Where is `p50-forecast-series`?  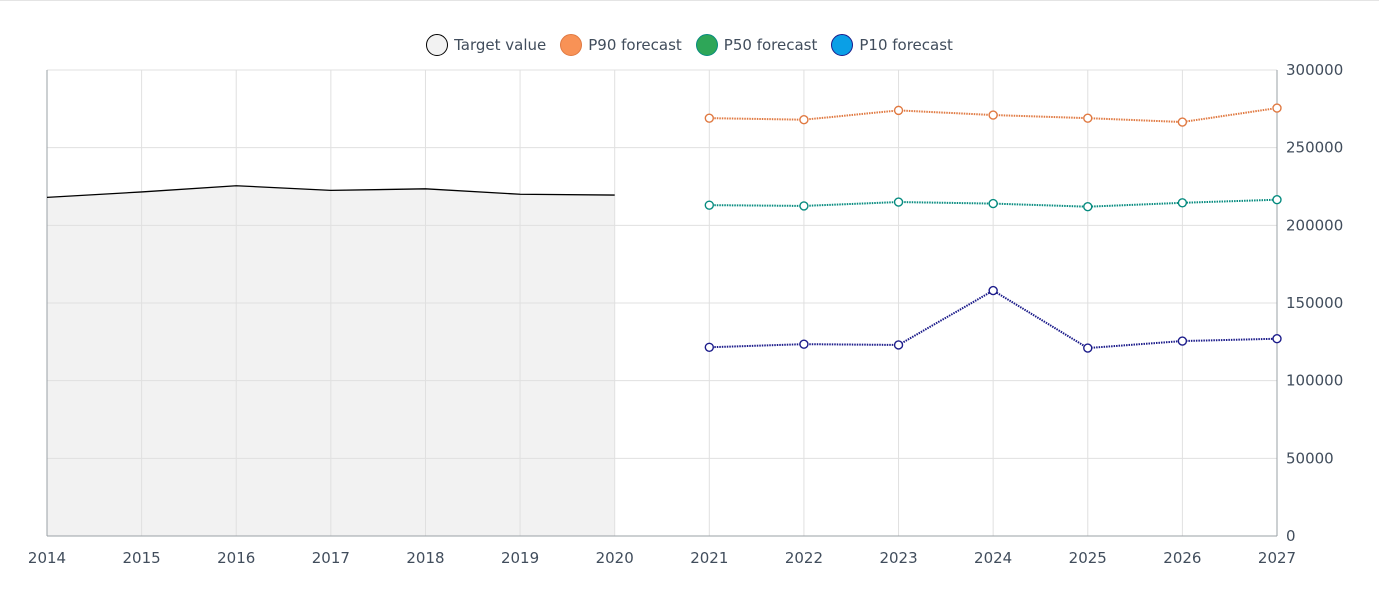 p50-forecast-series is located at coordinates (993, 203).